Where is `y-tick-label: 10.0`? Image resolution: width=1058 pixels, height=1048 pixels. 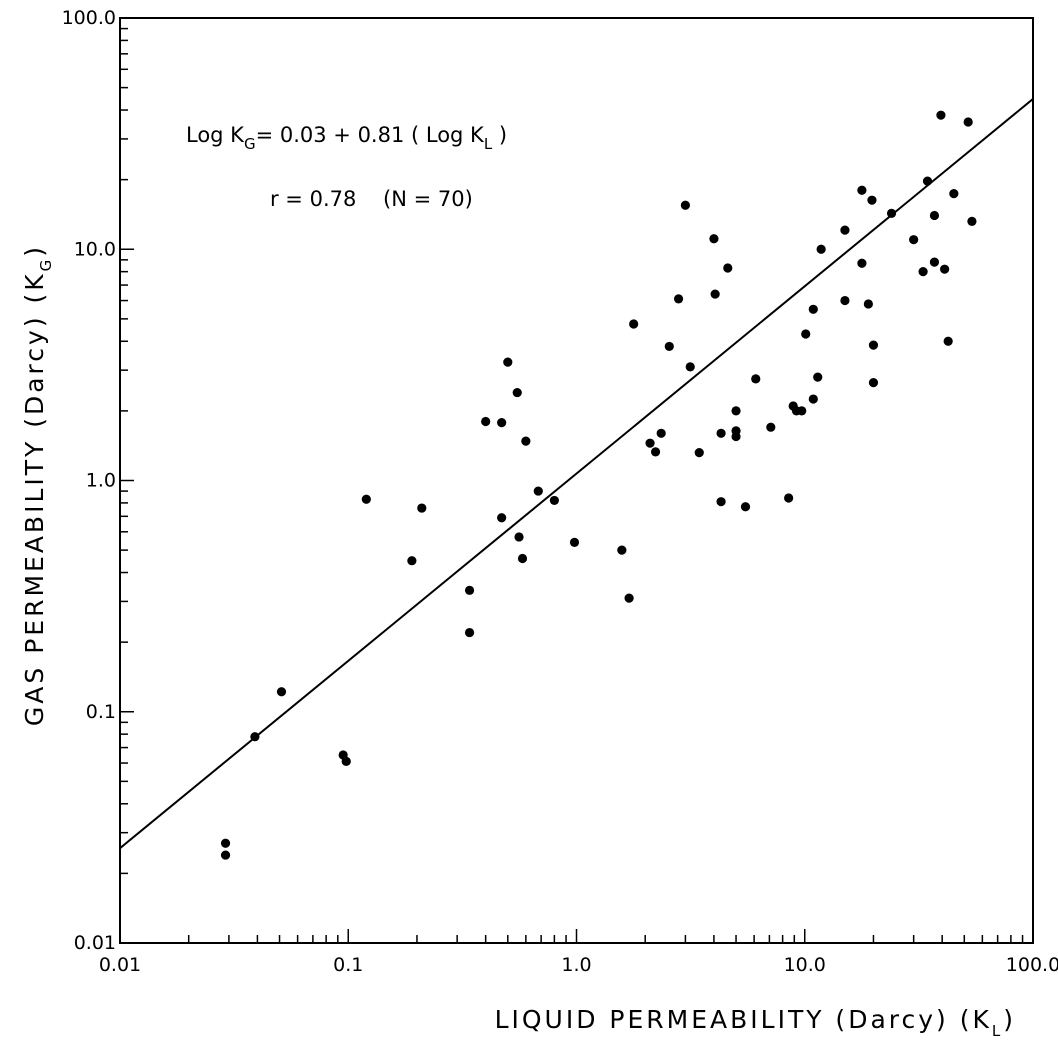
y-tick-label: 10.0 is located at coordinates (95, 249).